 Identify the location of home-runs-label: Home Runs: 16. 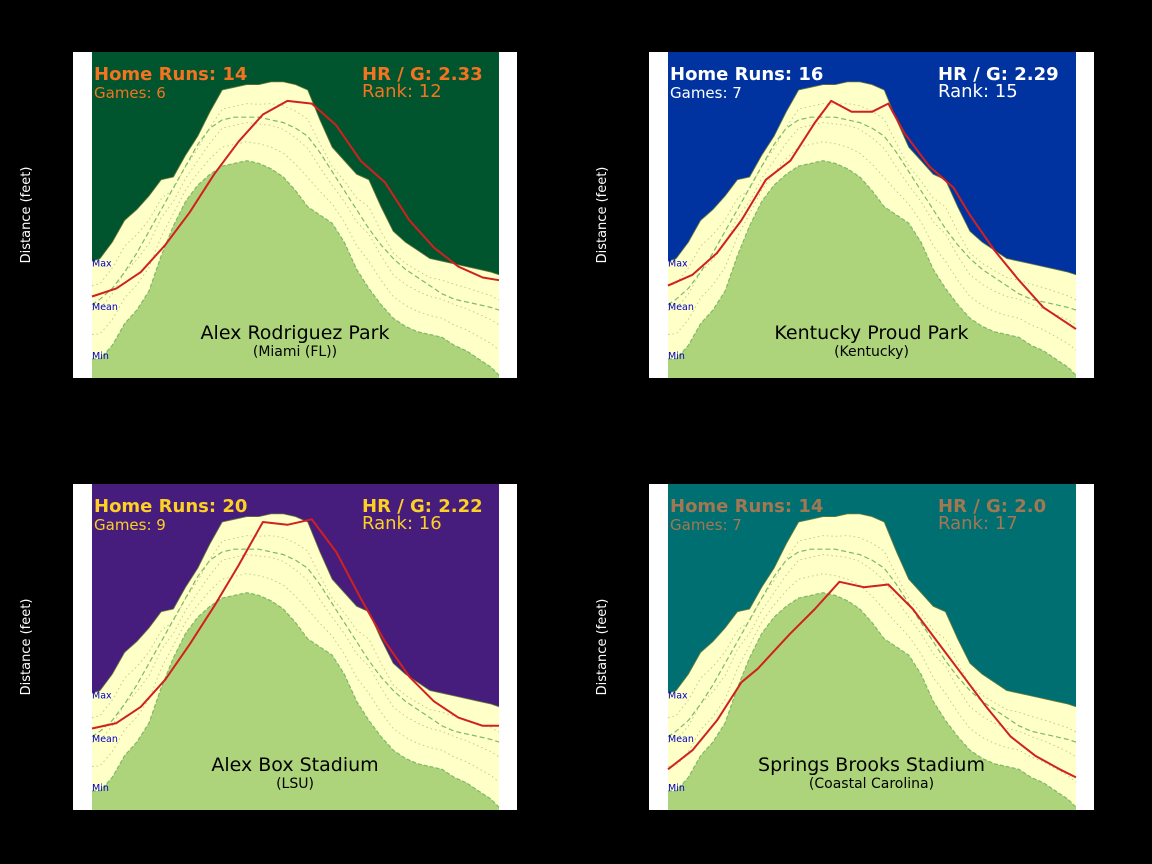
(746, 74).